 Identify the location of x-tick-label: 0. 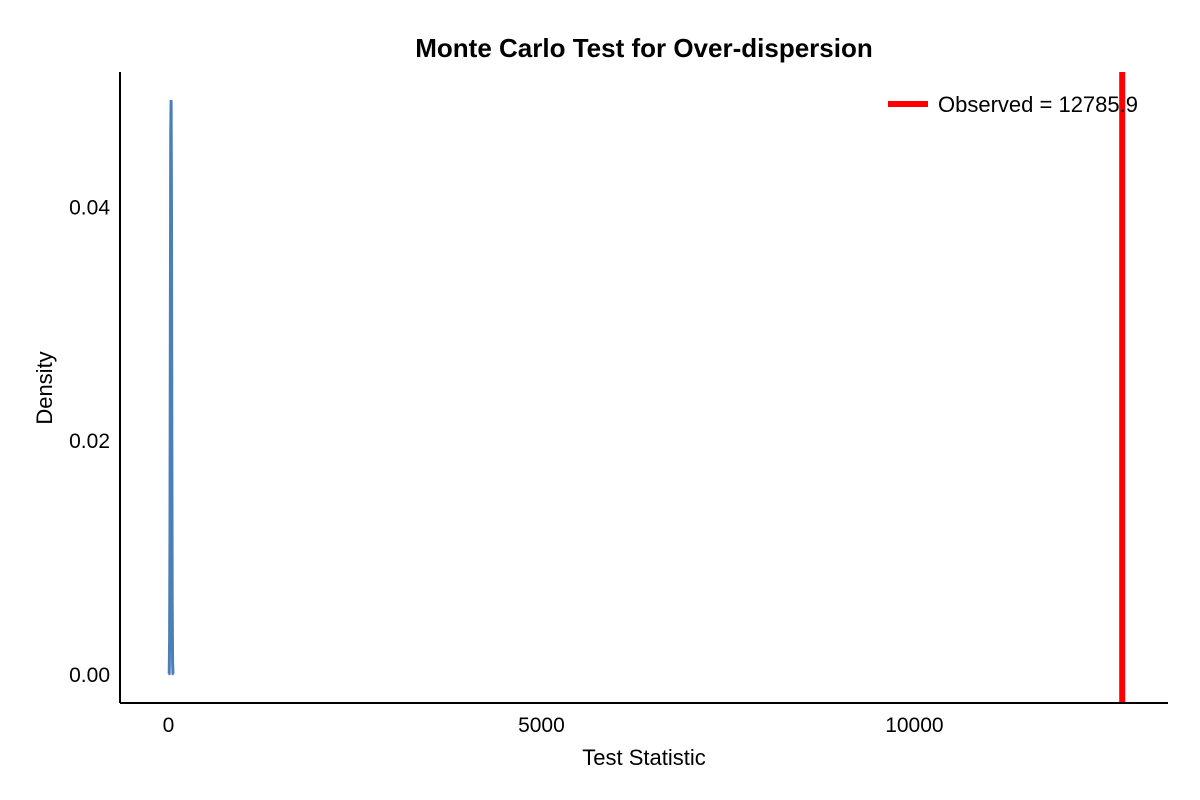
(169, 725).